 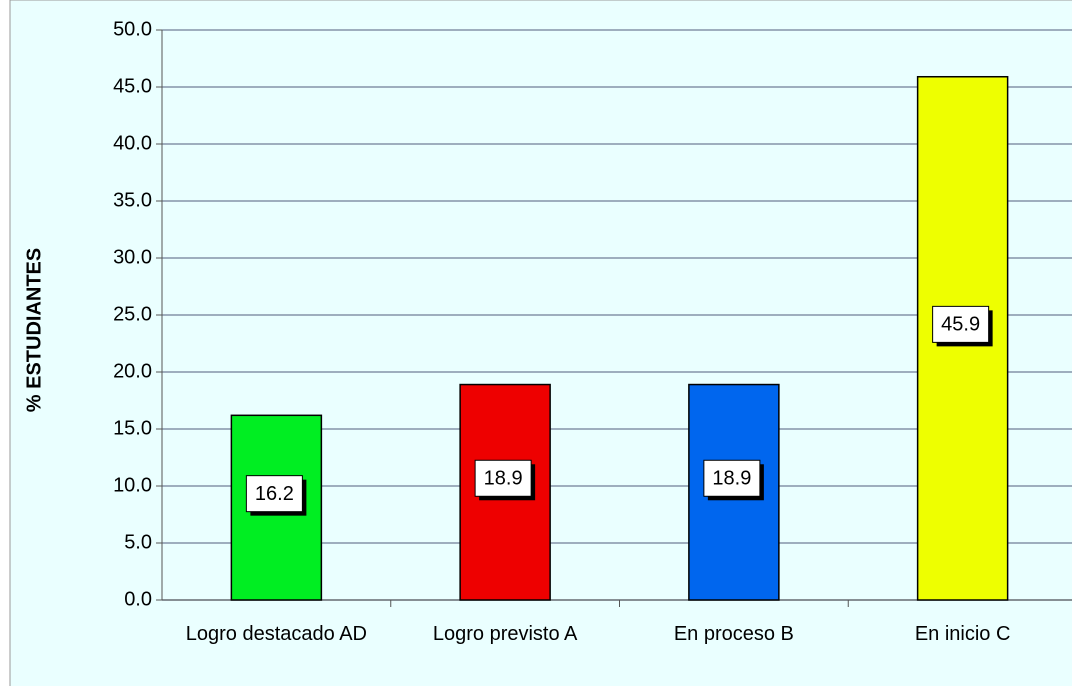 I want to click on y-axis-label: % ESTUDIANTES, so click(x=34, y=330).